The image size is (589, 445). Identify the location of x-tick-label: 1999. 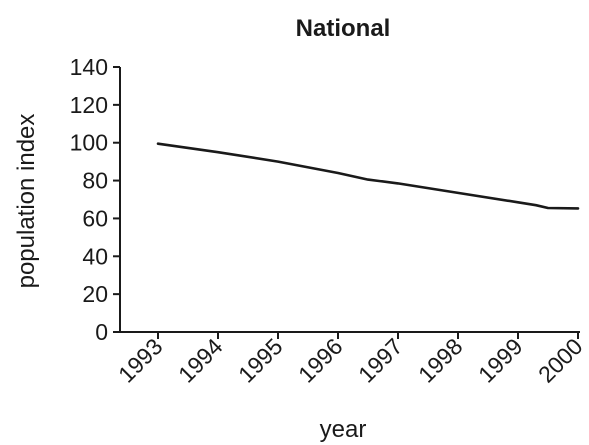
(500, 360).